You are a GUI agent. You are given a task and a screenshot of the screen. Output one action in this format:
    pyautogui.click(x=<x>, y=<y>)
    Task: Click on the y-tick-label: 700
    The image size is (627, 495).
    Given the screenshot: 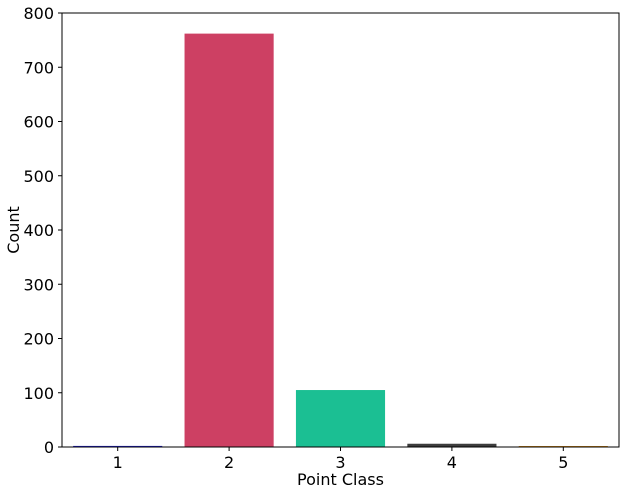 What is the action you would take?
    pyautogui.click(x=38, y=67)
    